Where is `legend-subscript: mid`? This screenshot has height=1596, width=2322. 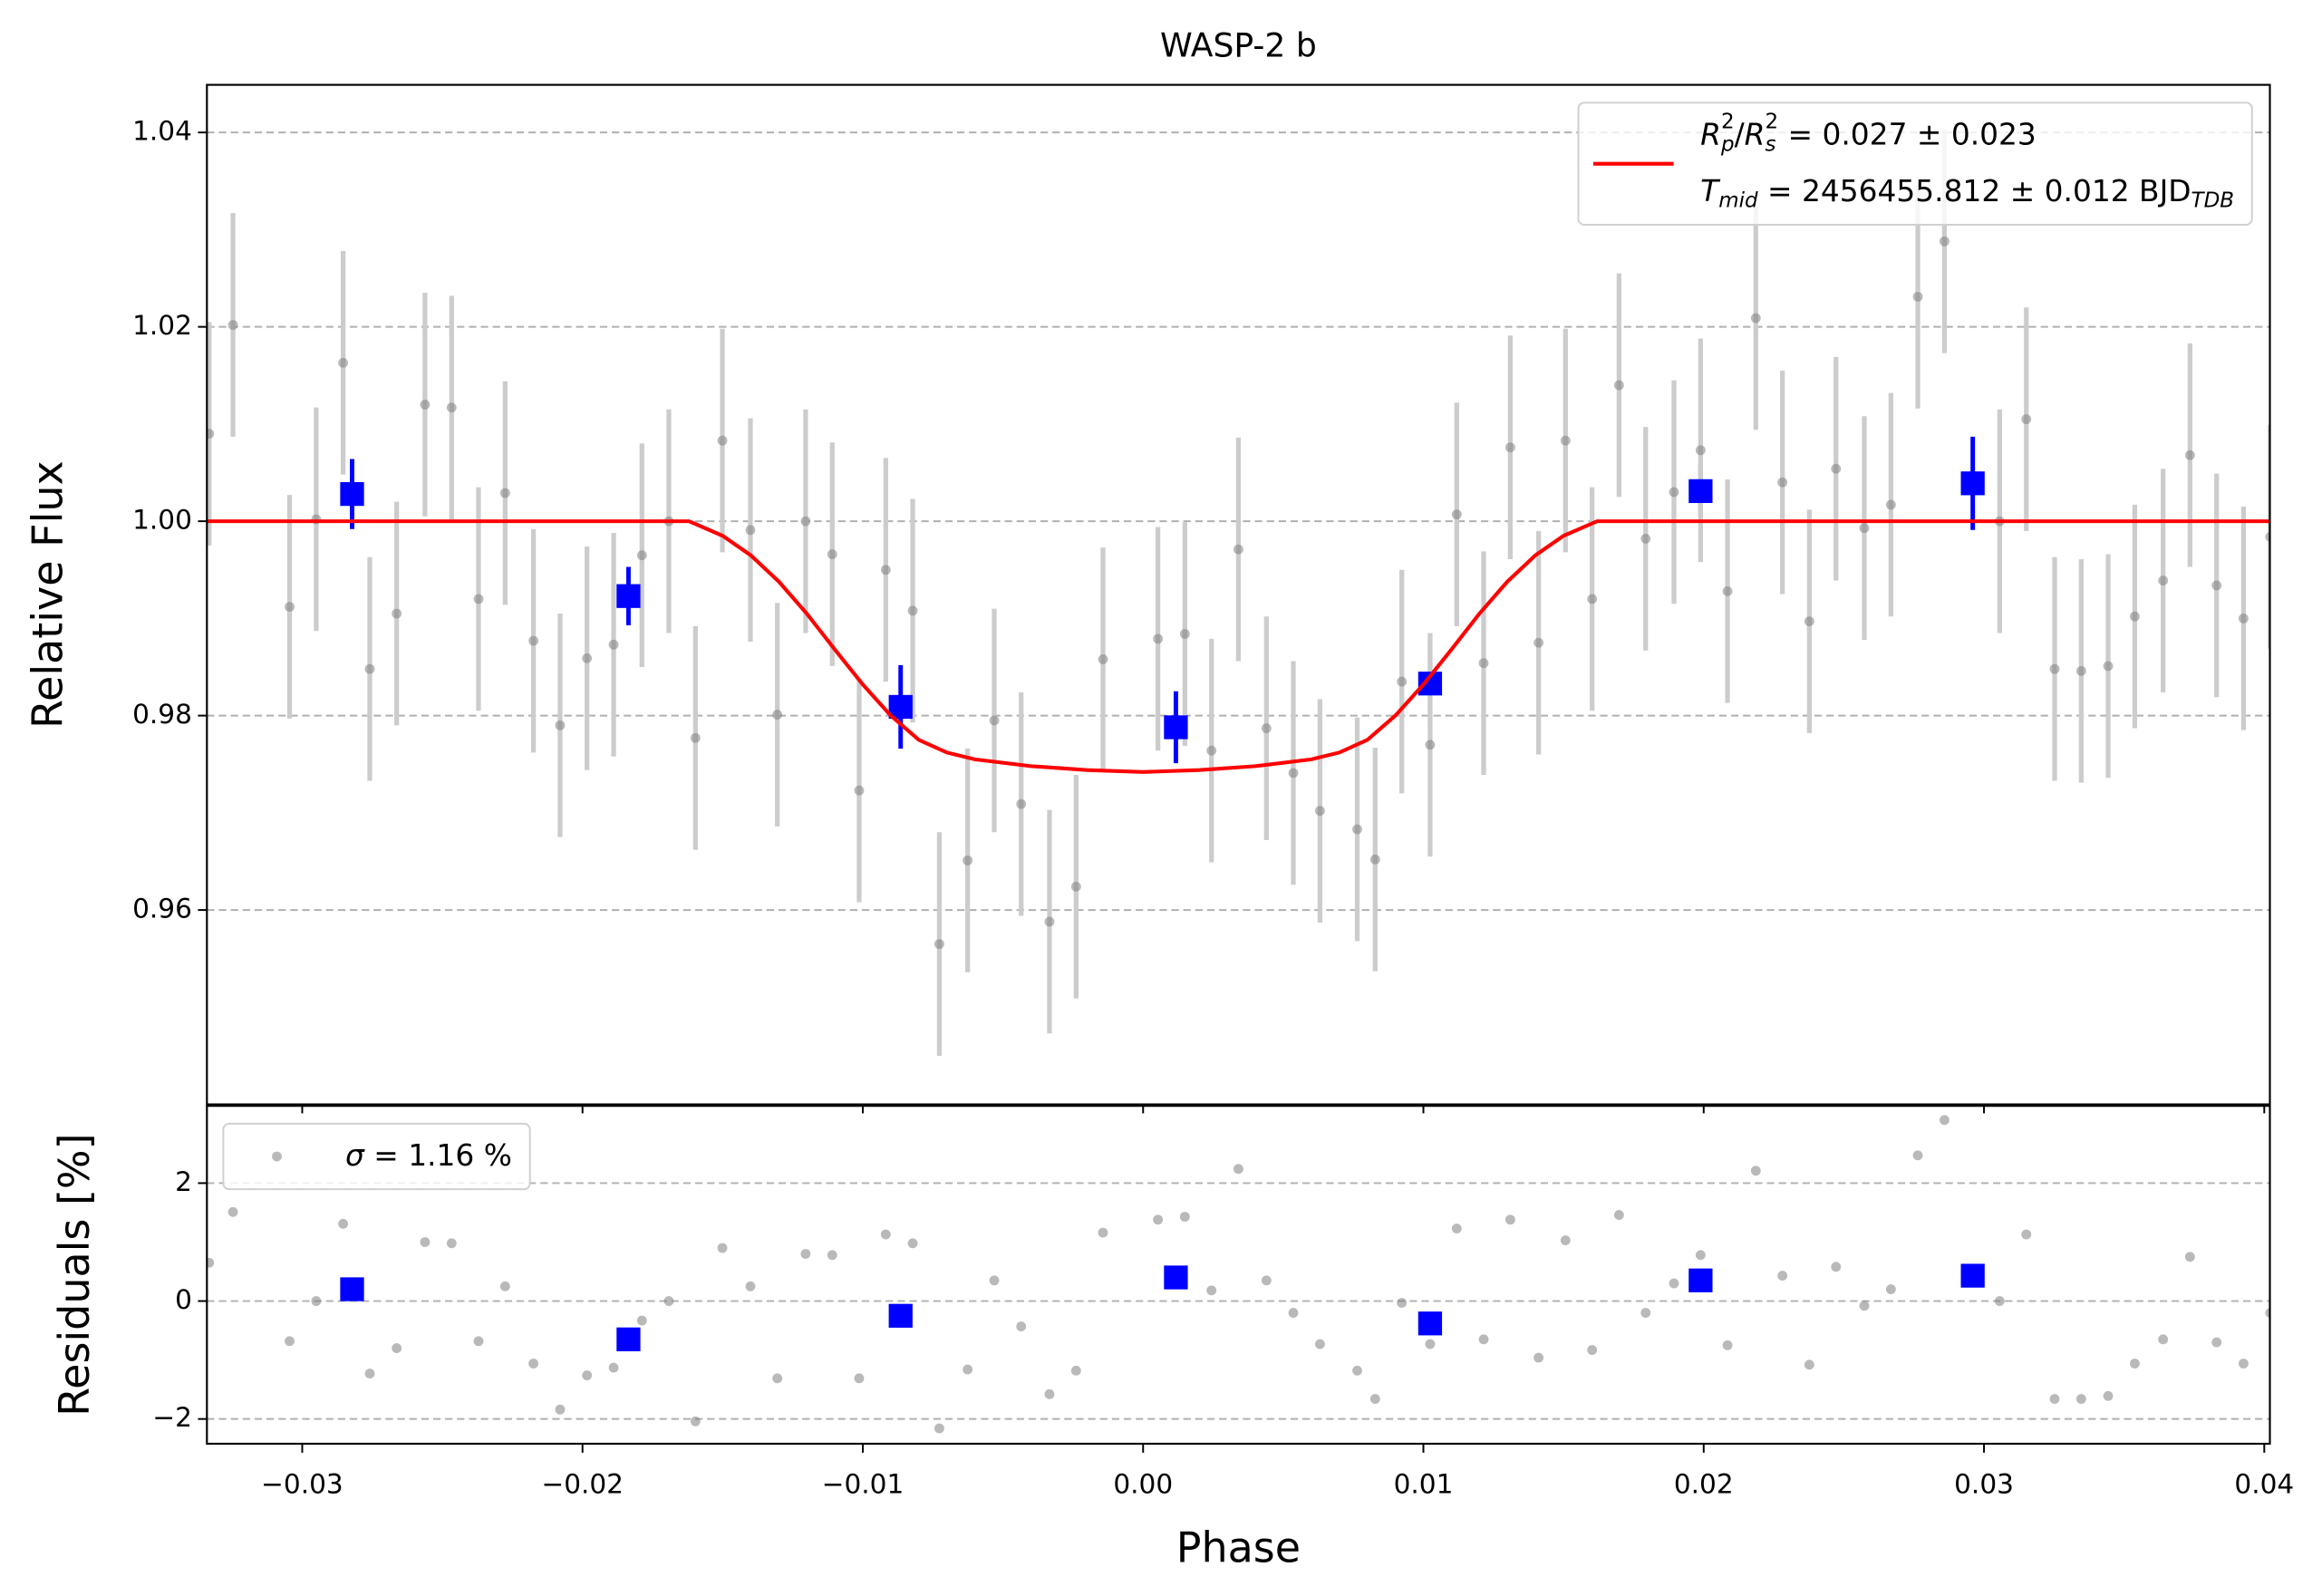 legend-subscript: mid is located at coordinates (1738, 200).